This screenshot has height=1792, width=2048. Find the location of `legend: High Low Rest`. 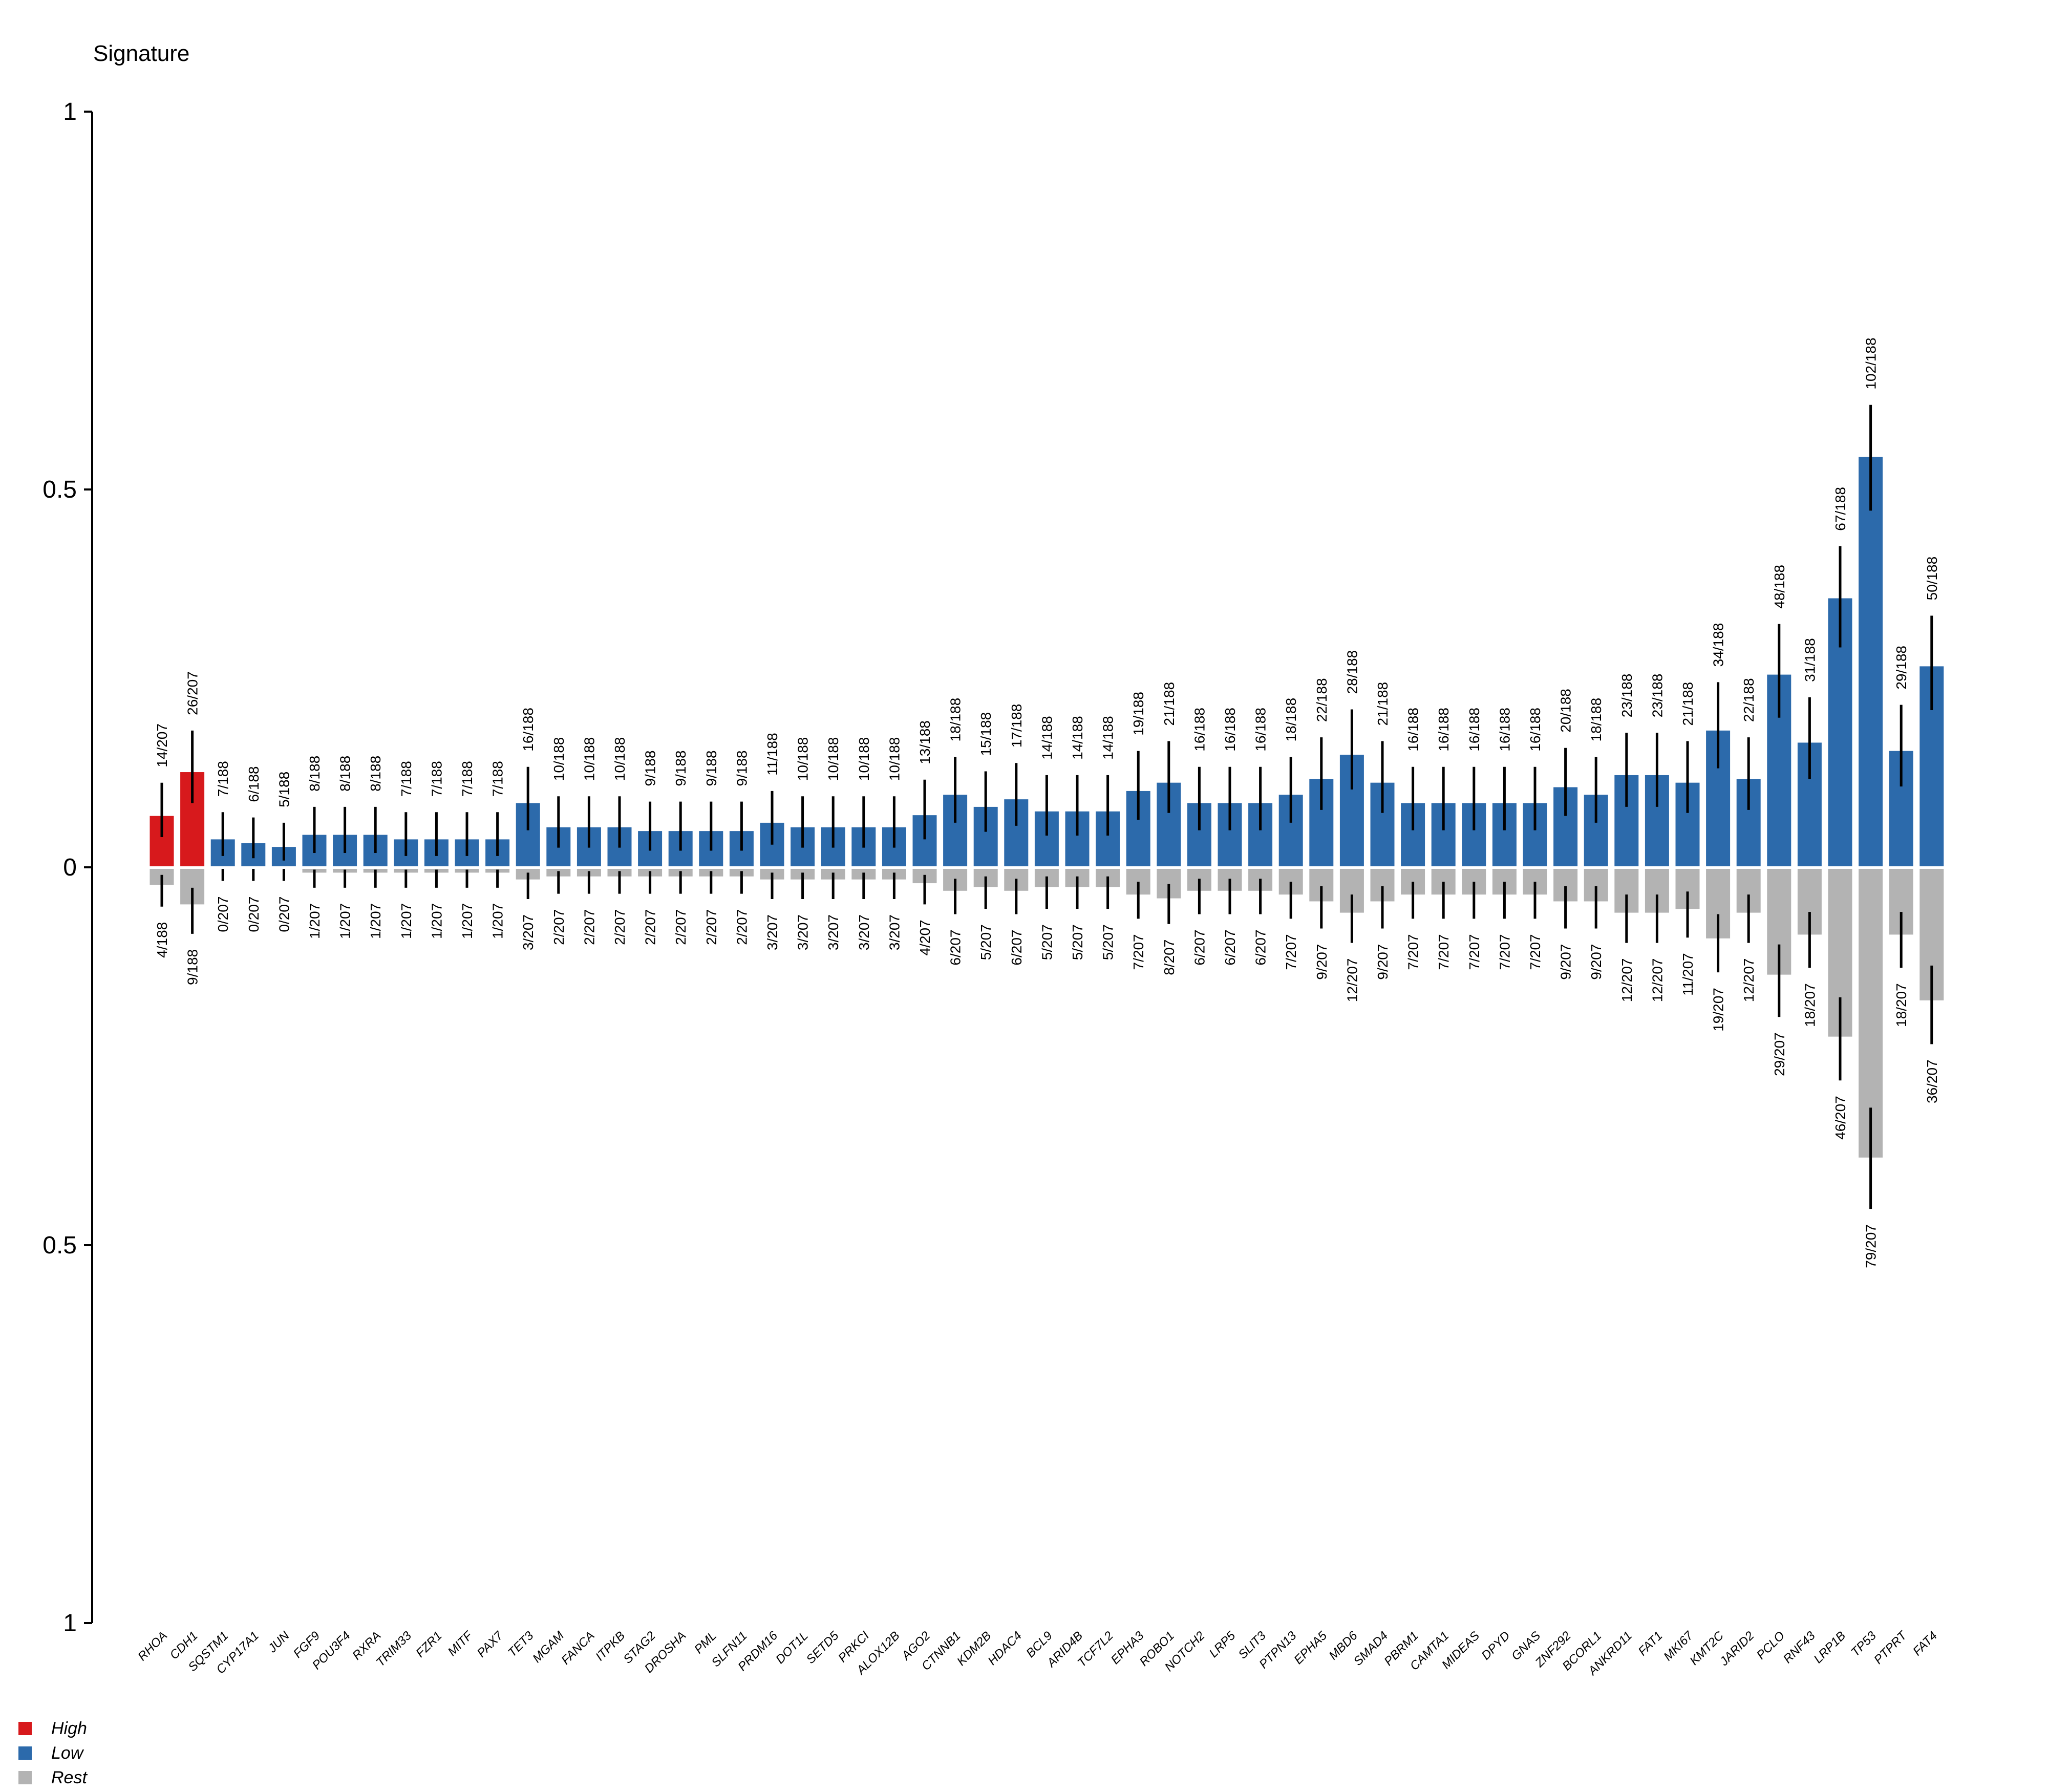

legend: High Low Rest is located at coordinates (52, 1753).